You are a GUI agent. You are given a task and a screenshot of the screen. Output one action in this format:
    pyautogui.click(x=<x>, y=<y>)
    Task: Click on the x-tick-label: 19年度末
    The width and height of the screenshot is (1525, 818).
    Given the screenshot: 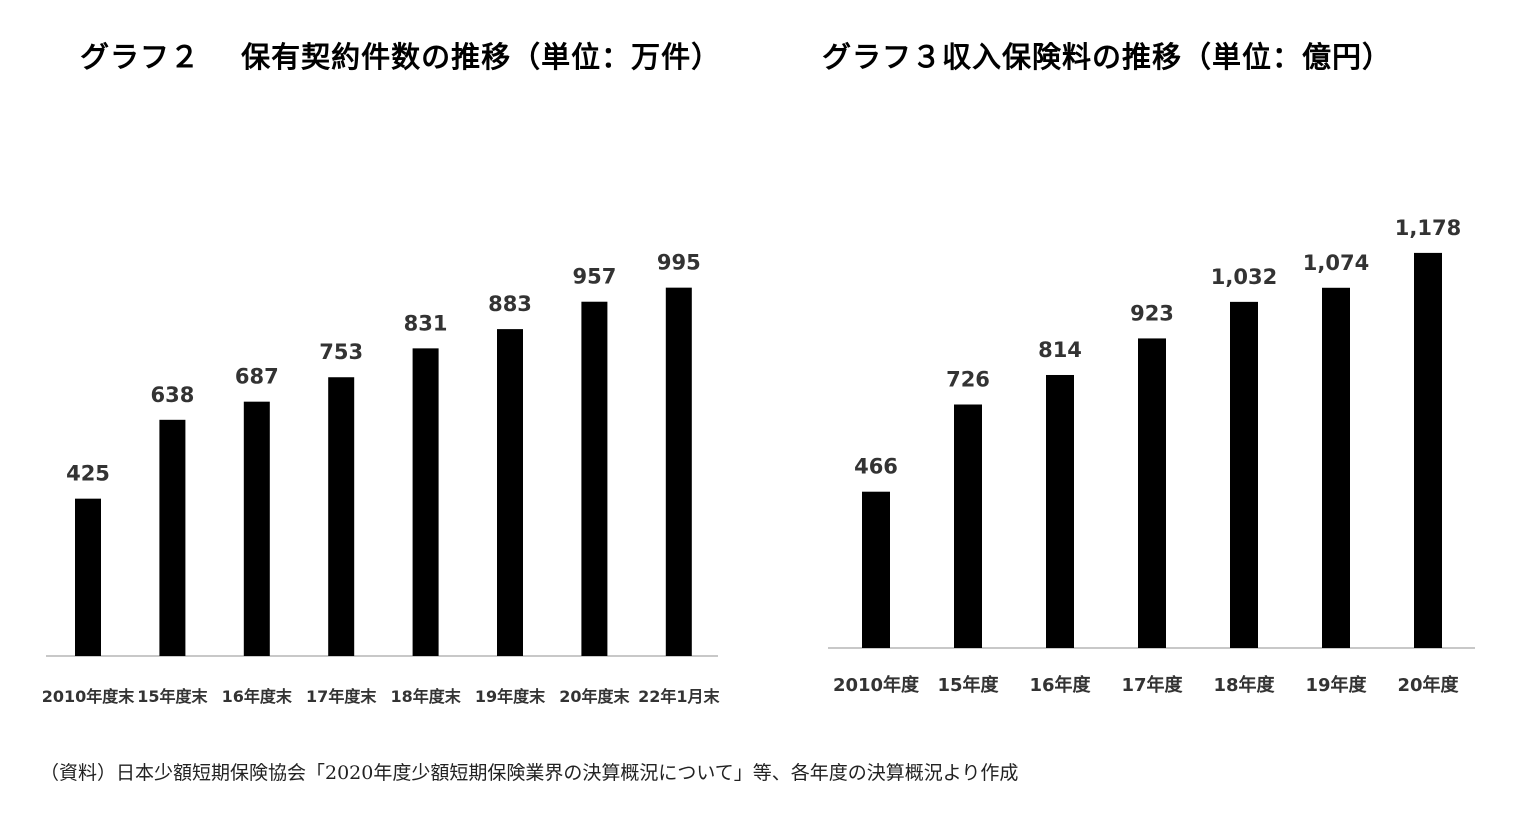 What is the action you would take?
    pyautogui.click(x=510, y=696)
    